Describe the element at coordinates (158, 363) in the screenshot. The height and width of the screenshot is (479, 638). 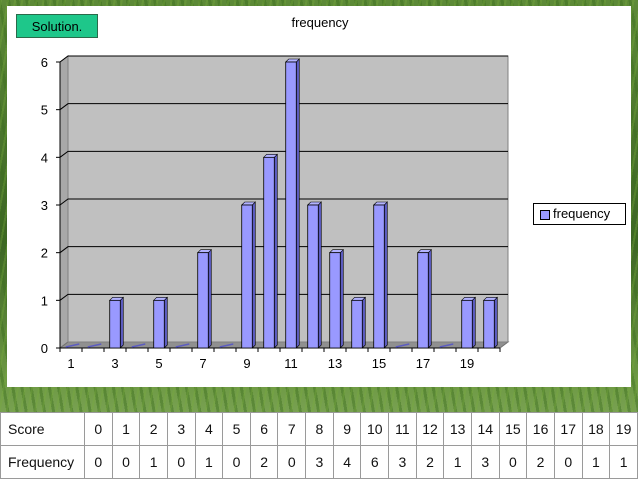
I see `x-tick-label: 5` at that location.